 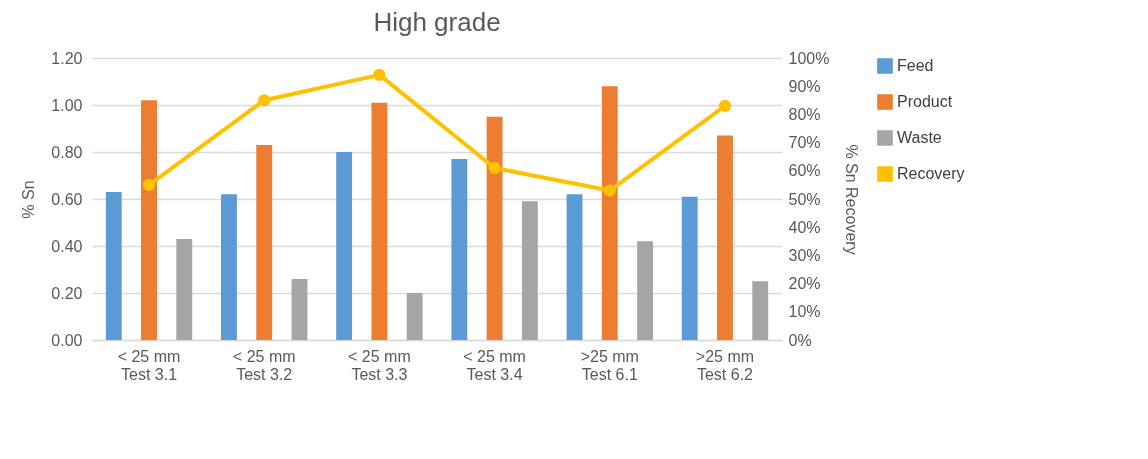 What do you see at coordinates (67, 105) in the screenshot?
I see `y-tick-label: 1.00` at bounding box center [67, 105].